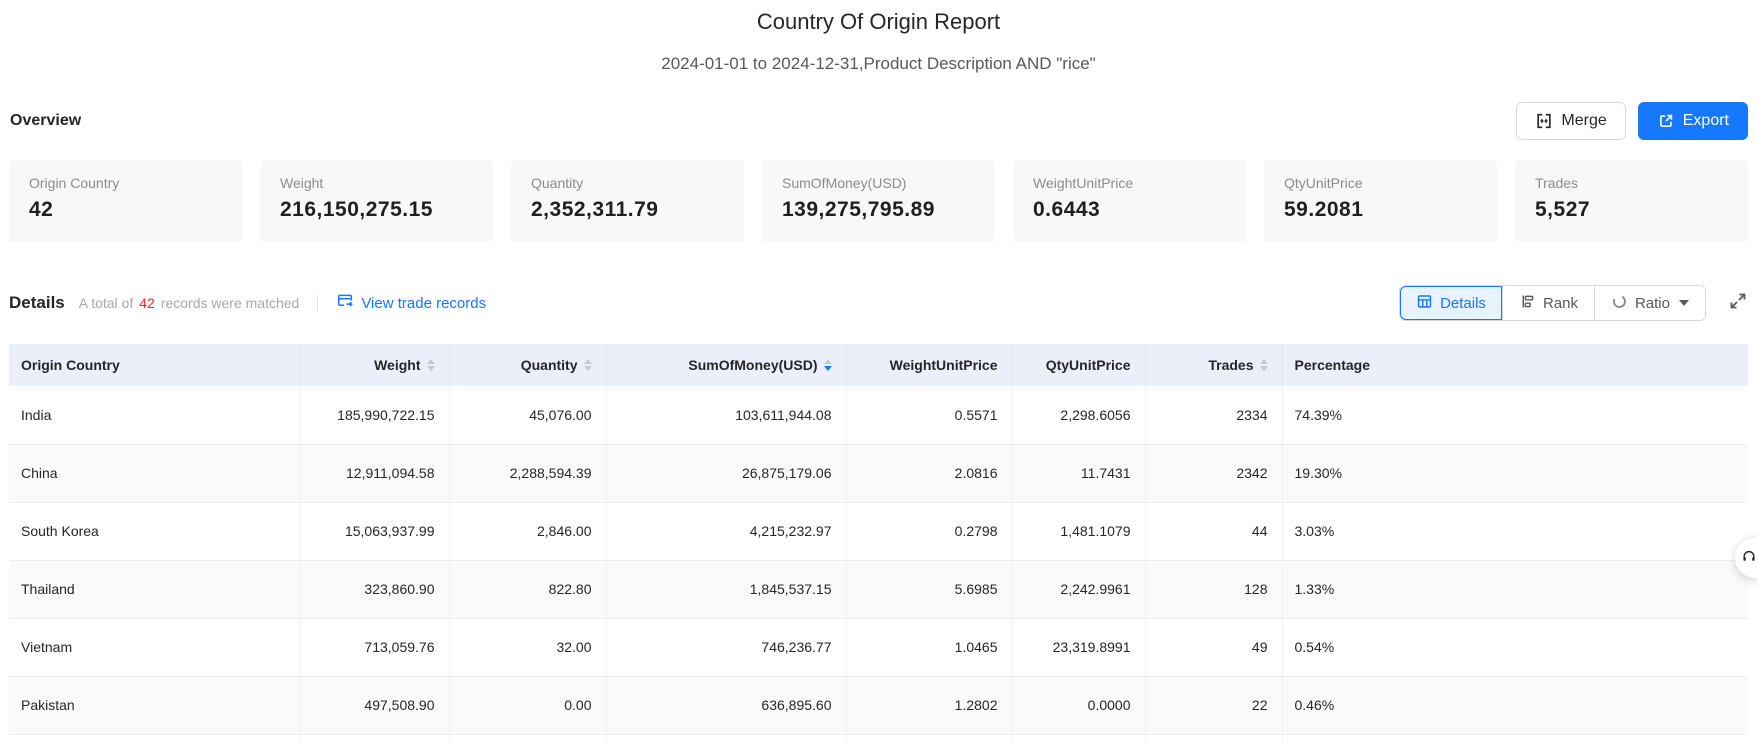 This screenshot has width=1757, height=750. I want to click on column-label: QtyUnitPrice, so click(1088, 365).